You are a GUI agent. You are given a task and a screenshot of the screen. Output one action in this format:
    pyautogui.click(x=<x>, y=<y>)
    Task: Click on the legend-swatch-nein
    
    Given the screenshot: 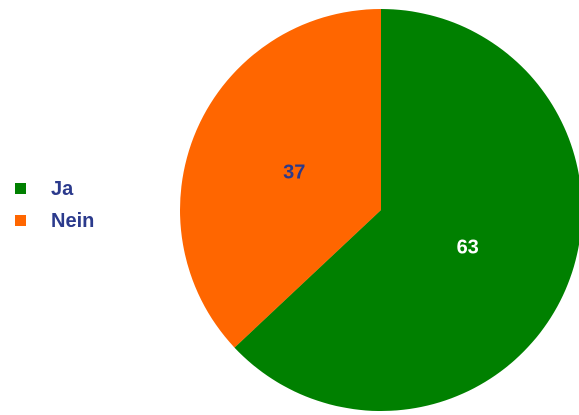 What is the action you would take?
    pyautogui.click(x=20, y=220)
    